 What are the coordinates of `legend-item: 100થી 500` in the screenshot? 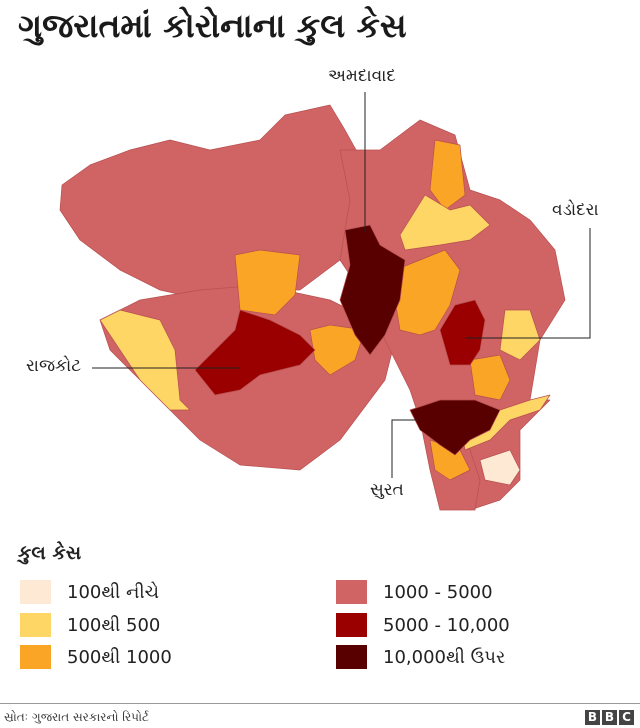 It's located at (90, 625).